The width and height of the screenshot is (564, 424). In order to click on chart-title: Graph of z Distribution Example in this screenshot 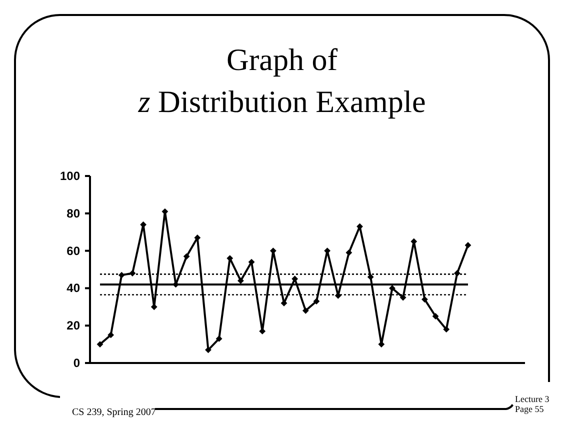, I will do `click(282, 80)`.